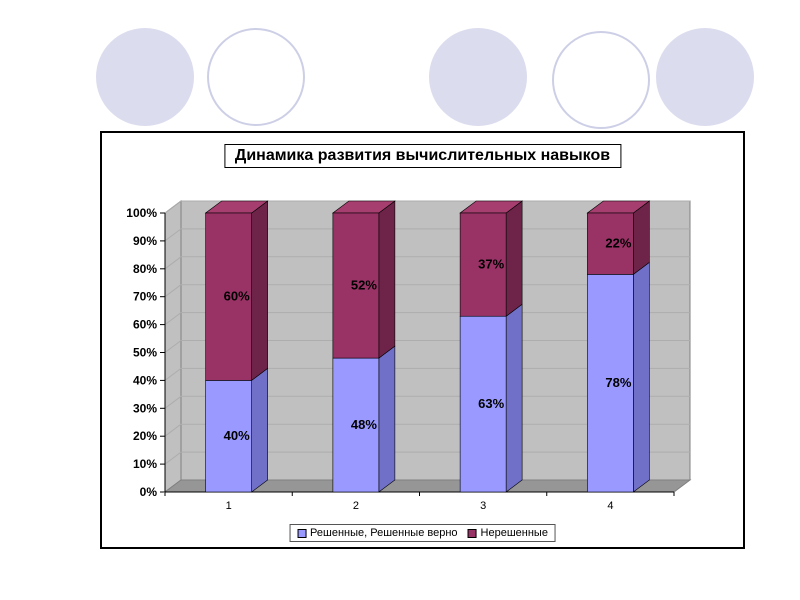  I want to click on legend-item-series2: Нерешенные, so click(507, 533).